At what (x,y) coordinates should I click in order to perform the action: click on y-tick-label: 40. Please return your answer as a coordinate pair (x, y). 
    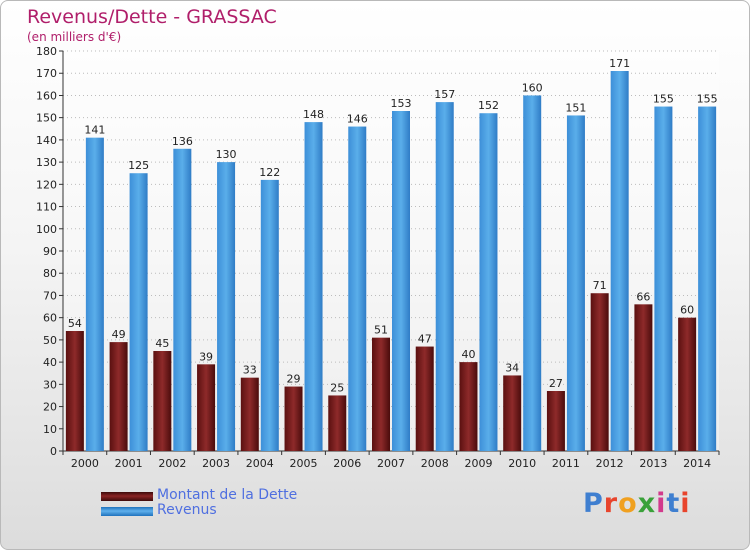
    Looking at the image, I should click on (50, 362).